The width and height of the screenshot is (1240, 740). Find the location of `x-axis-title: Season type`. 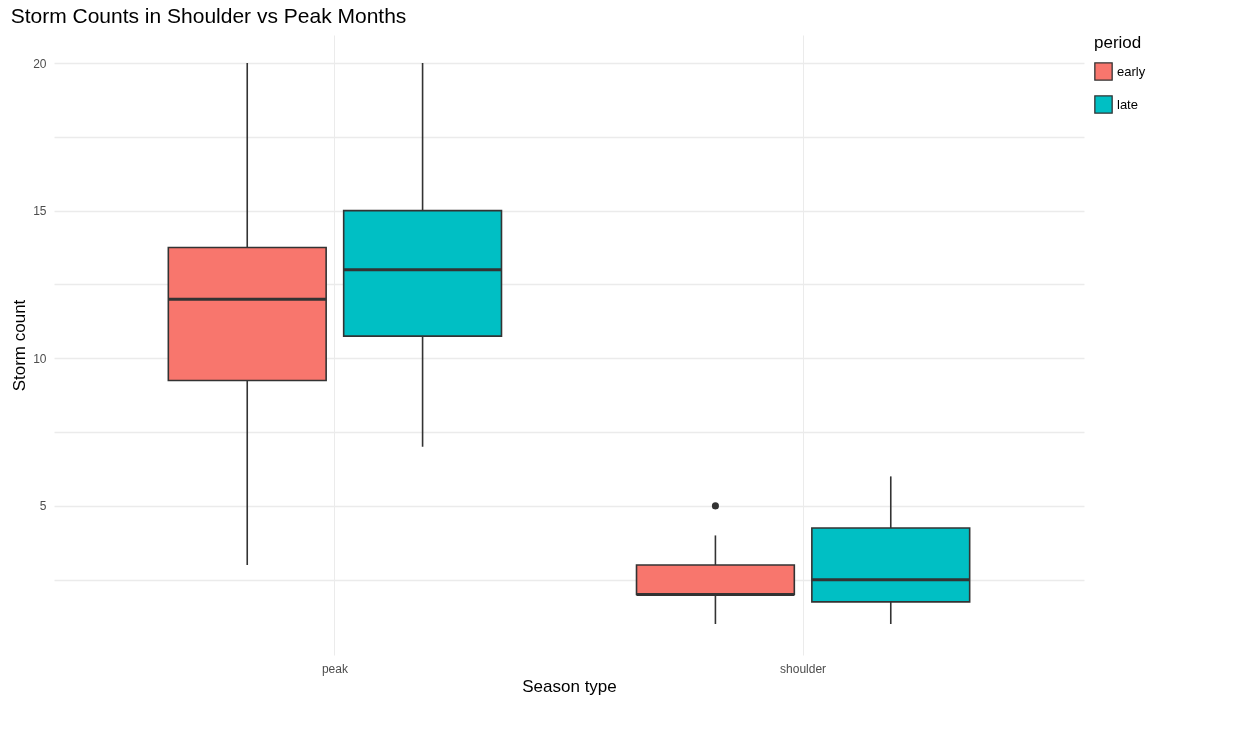

x-axis-title: Season type is located at coordinates (569, 686).